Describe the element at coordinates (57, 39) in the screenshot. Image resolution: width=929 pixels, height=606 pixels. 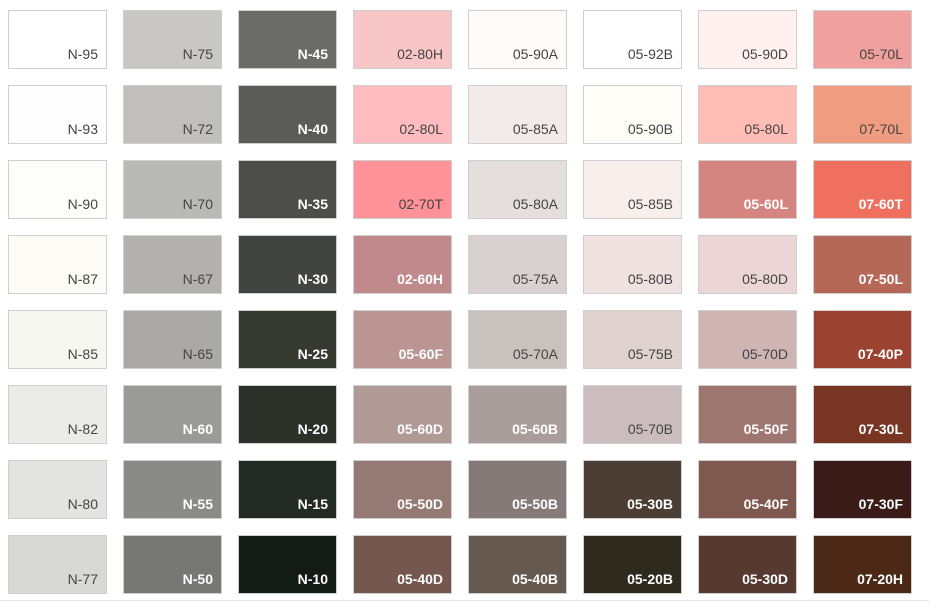
I see `color-swatch: N-95` at that location.